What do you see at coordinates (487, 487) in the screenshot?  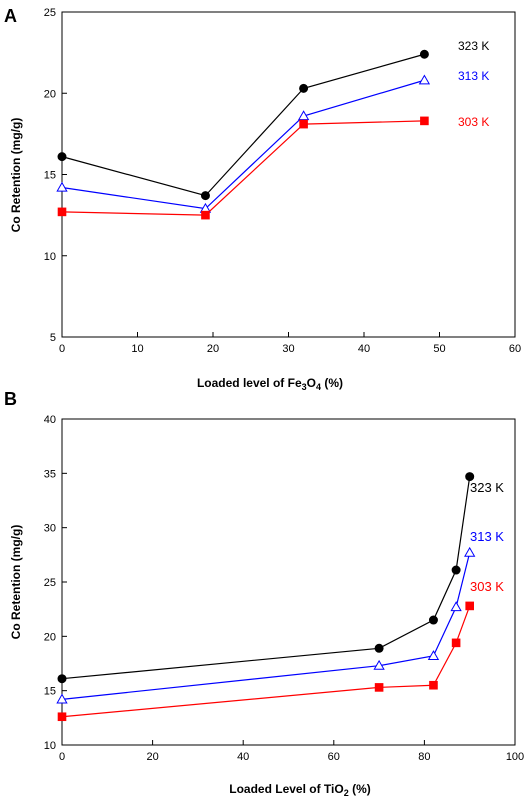 I see `panel-b-series-323k-label: 323 K` at bounding box center [487, 487].